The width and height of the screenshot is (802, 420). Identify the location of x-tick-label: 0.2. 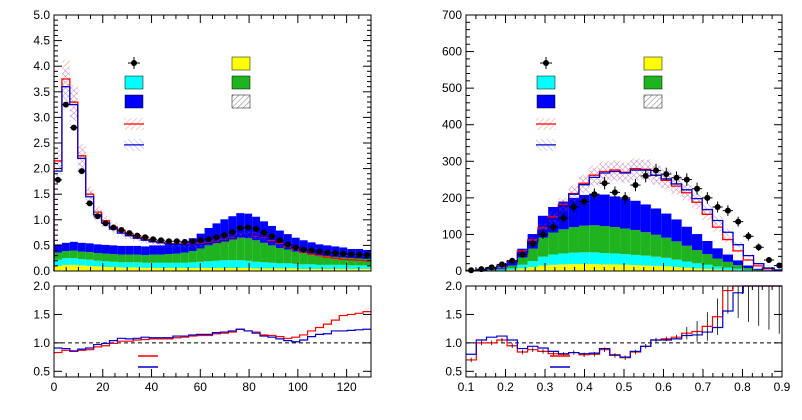
(505, 387).